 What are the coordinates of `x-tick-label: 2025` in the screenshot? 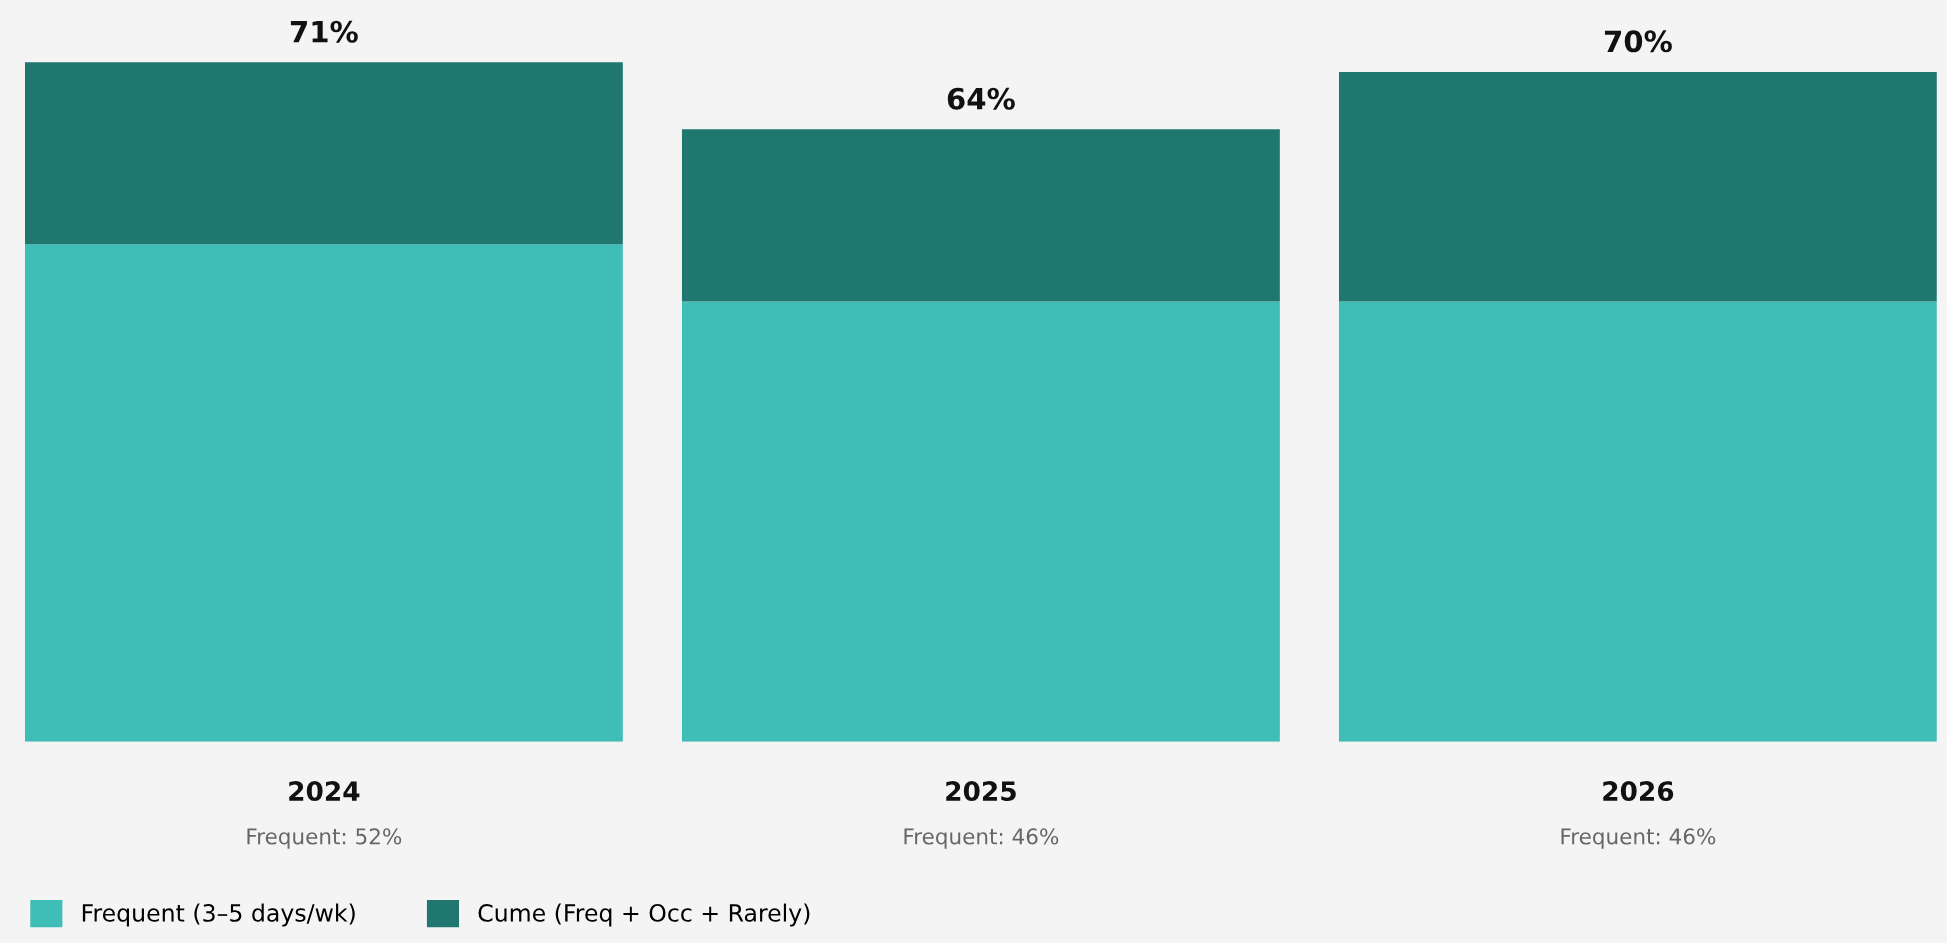 It's located at (981, 791).